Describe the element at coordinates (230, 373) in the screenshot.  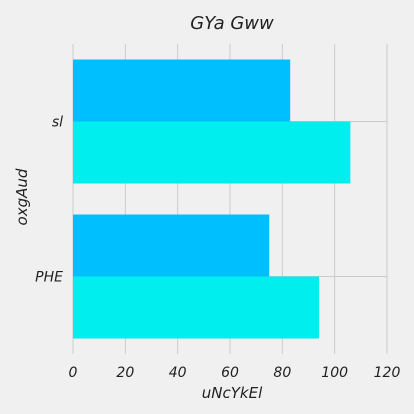
I see `x-tick-label-3: 60` at that location.